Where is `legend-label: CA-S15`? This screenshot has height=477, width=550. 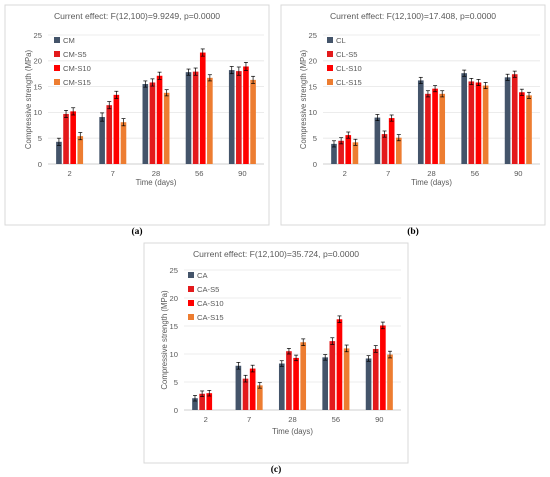
legend-label: CA-S15 is located at coordinates (210, 317).